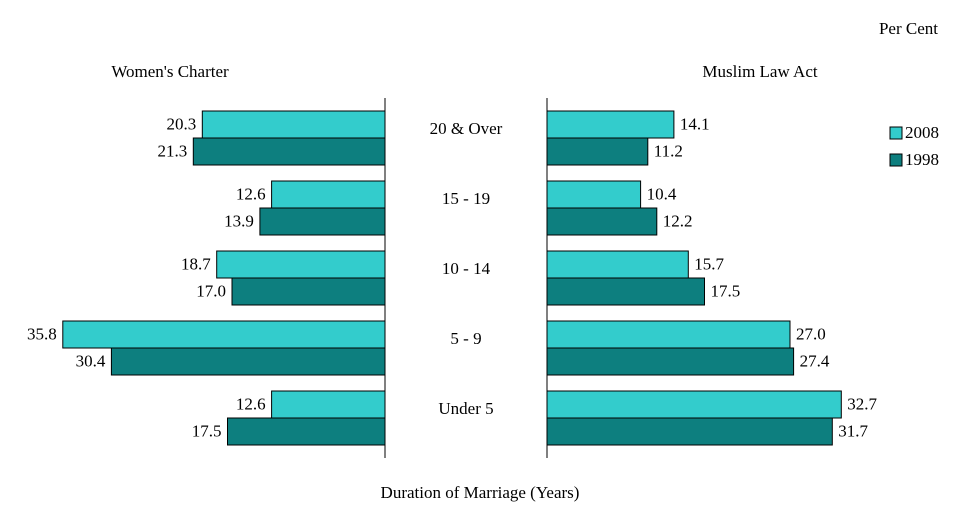 The width and height of the screenshot is (960, 505). Describe the element at coordinates (170, 71) in the screenshot. I see `panel-title: Women's Charter` at that location.